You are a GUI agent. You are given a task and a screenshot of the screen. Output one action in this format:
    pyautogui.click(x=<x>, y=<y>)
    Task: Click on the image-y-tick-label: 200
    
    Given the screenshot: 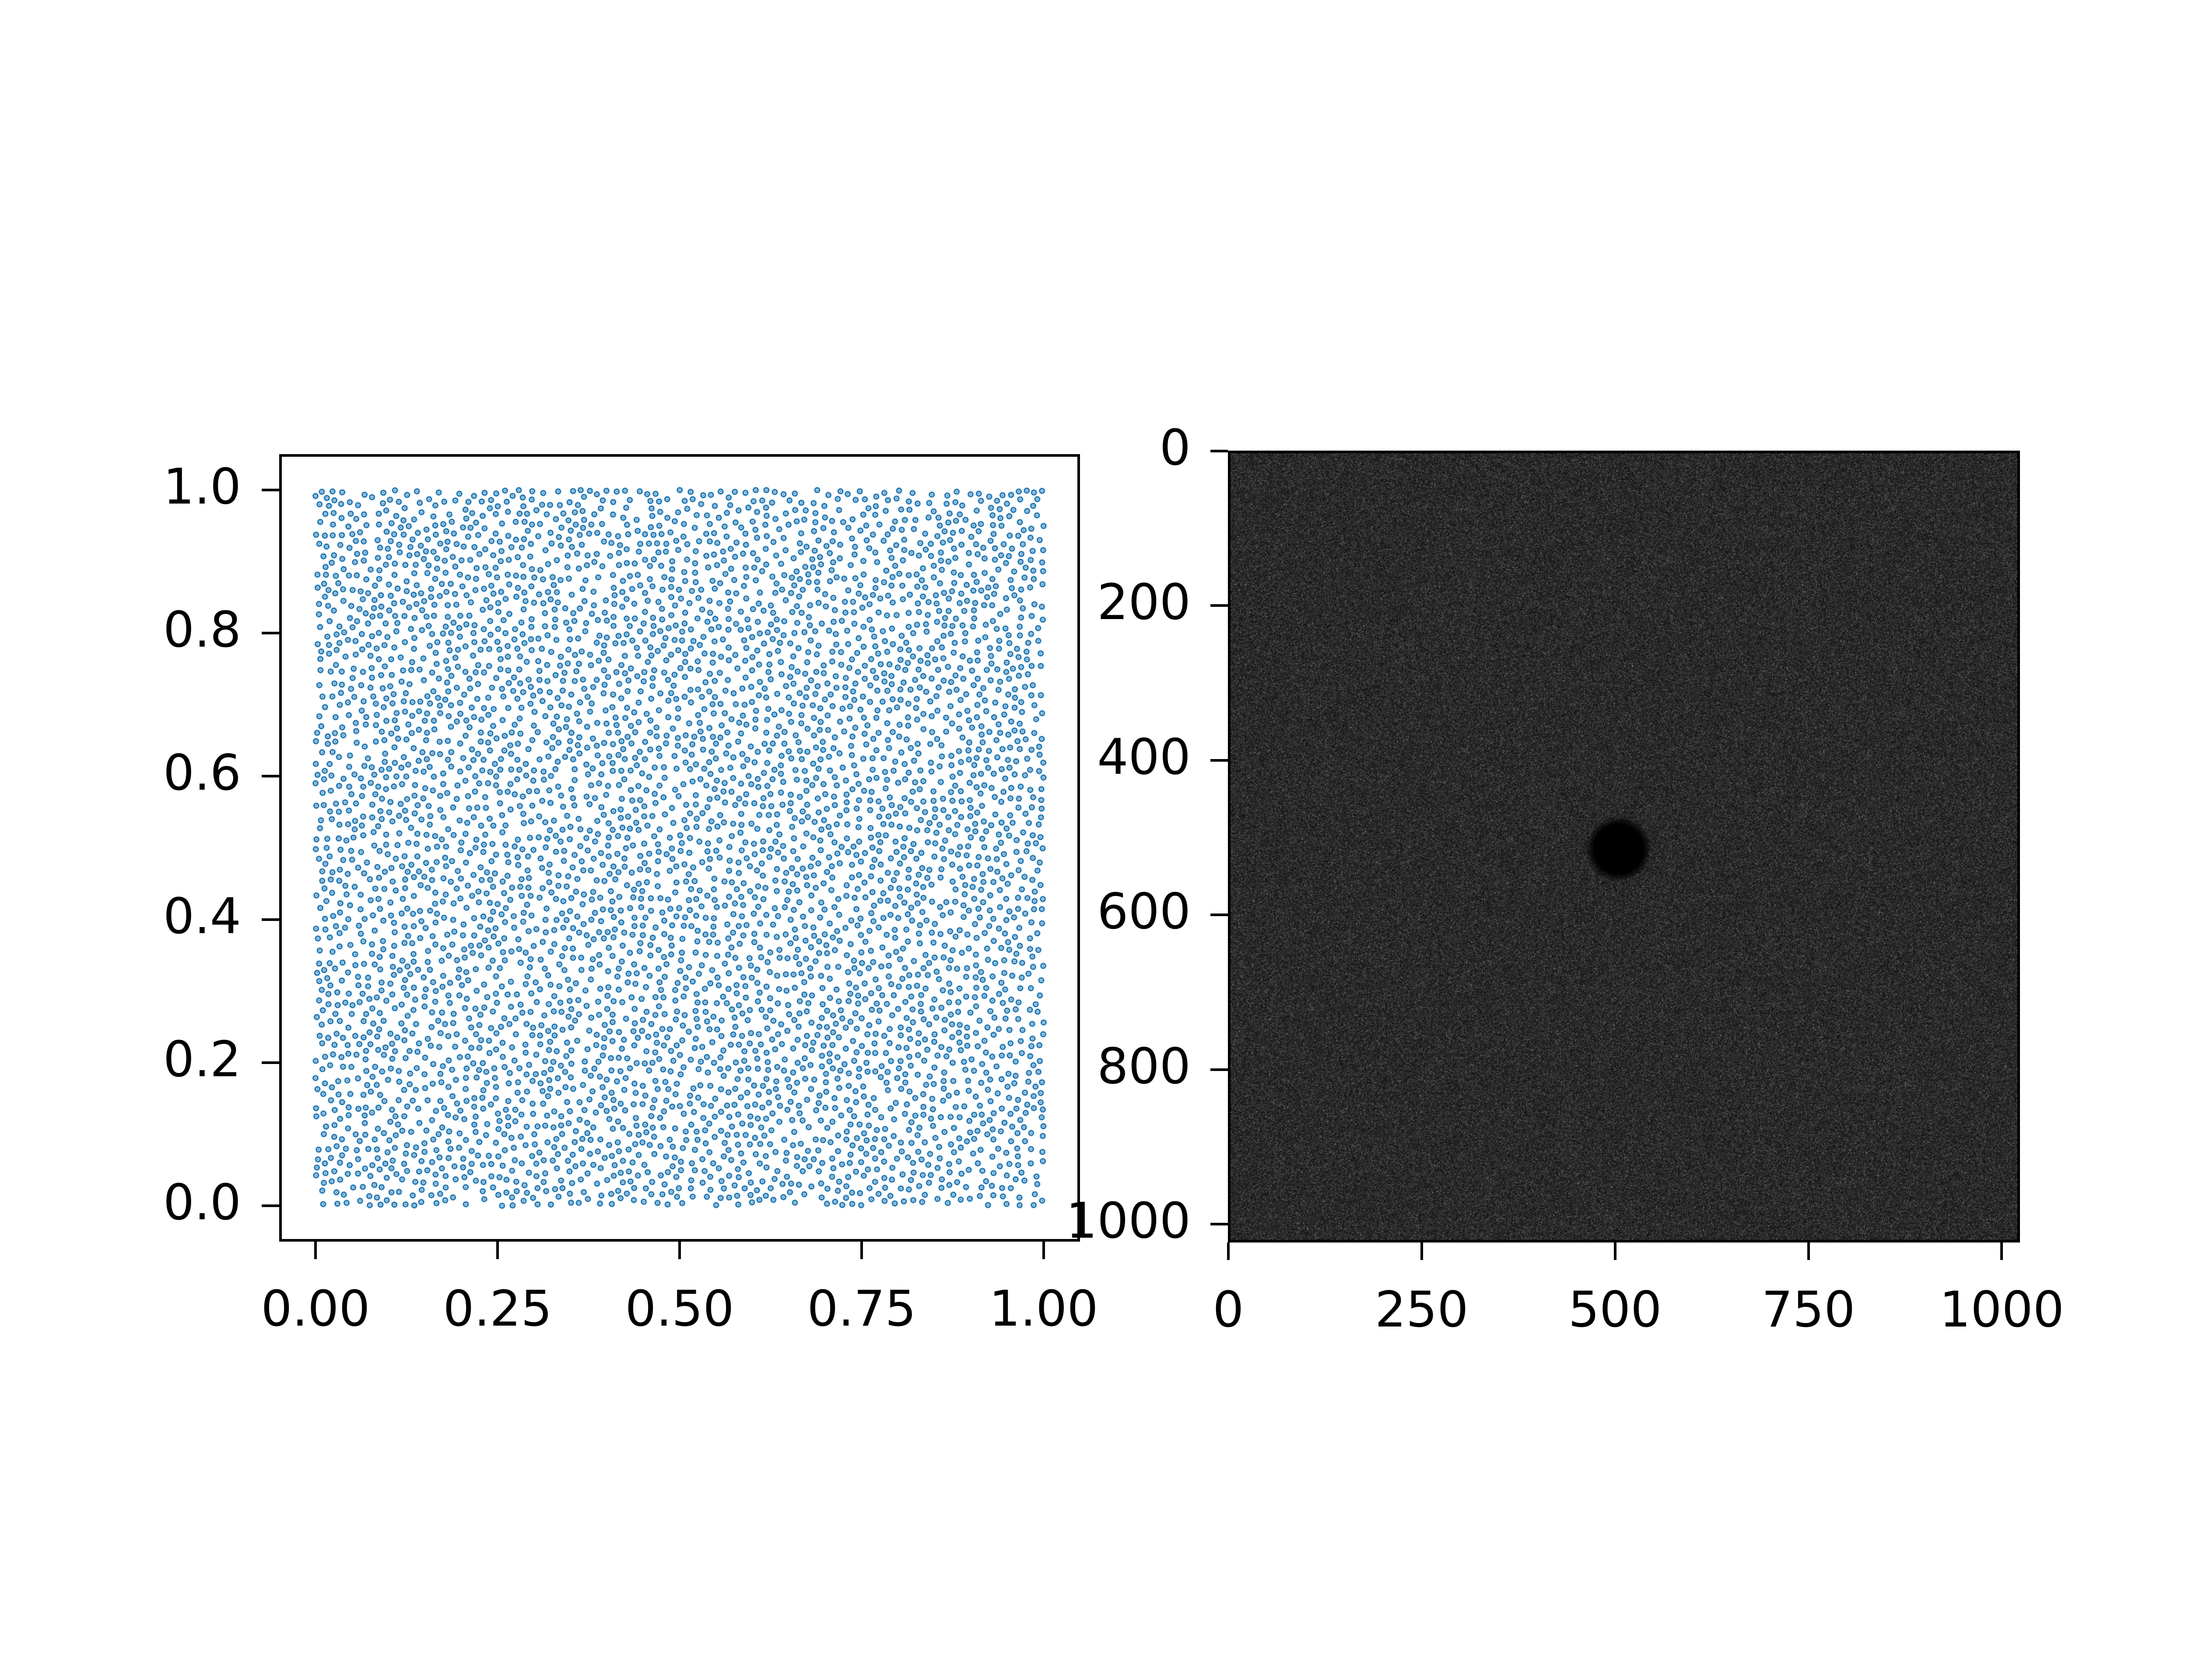 What is the action you would take?
    pyautogui.click(x=1144, y=602)
    